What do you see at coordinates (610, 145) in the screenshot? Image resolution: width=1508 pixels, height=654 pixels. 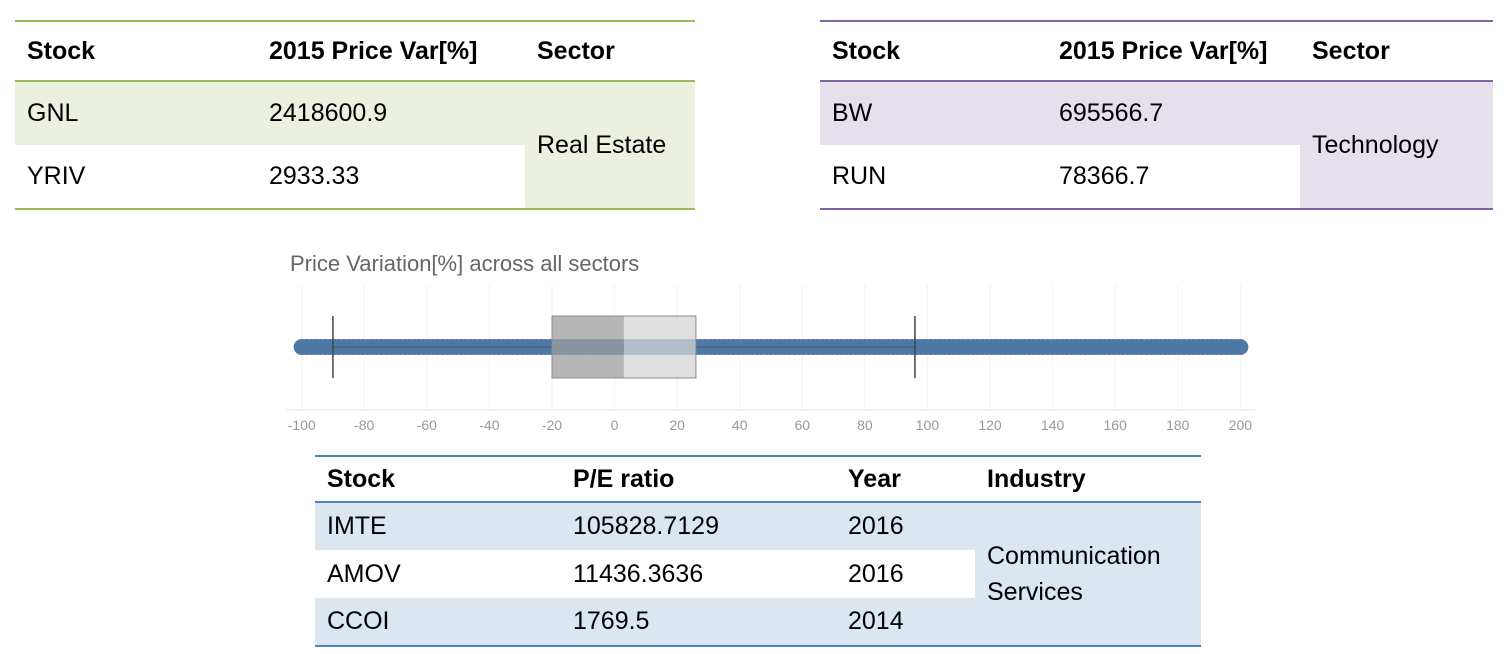 I see `sector-cell: Real Estate` at bounding box center [610, 145].